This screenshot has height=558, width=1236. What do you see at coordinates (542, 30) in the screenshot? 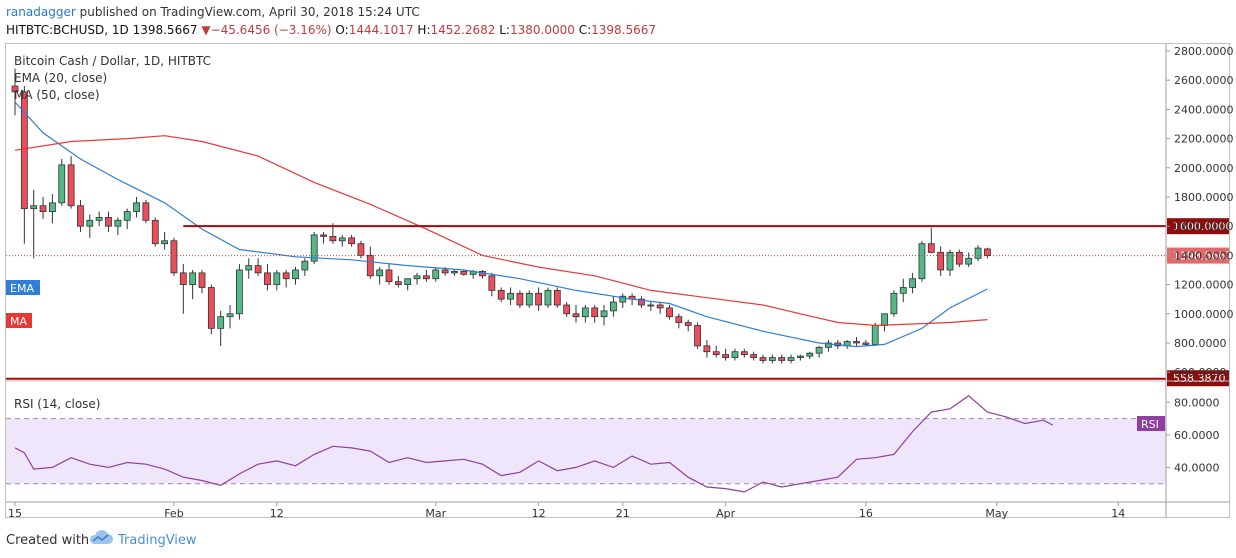
I see `low-value: 1380.0000` at bounding box center [542, 30].